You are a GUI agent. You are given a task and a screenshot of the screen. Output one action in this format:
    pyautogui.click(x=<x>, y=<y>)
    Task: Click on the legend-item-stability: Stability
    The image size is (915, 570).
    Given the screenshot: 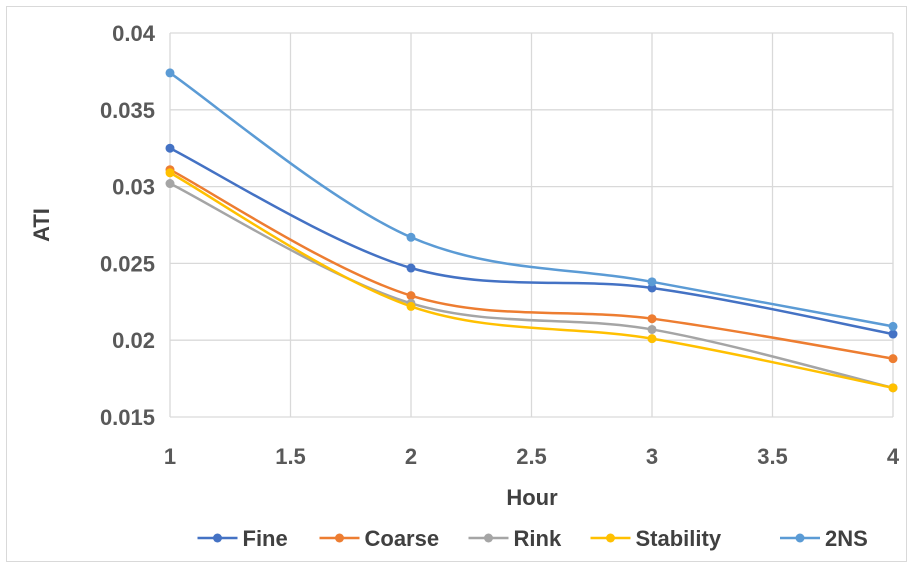 What is the action you would take?
    pyautogui.click(x=656, y=538)
    